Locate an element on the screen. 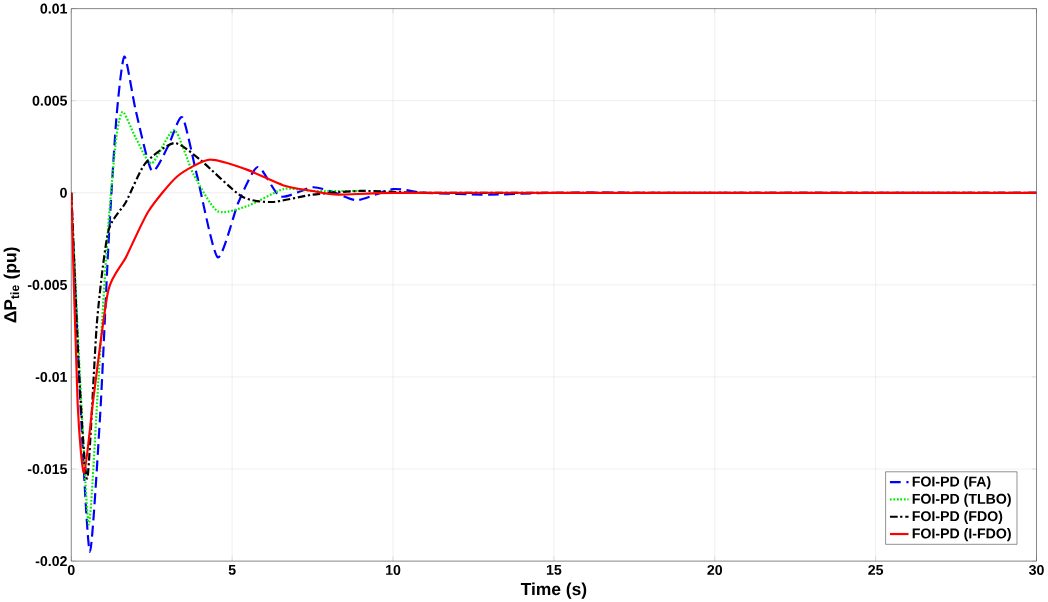  x-axis-title: Time (s) is located at coordinates (553, 590).